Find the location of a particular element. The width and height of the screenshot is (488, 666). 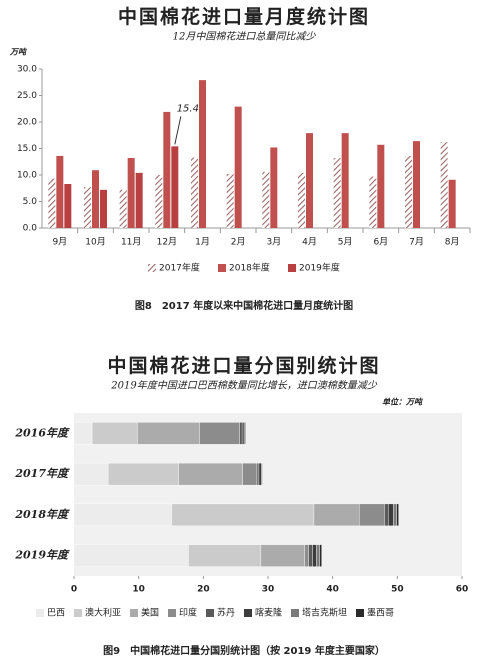

legend-label: 苏丹 is located at coordinates (226, 613).